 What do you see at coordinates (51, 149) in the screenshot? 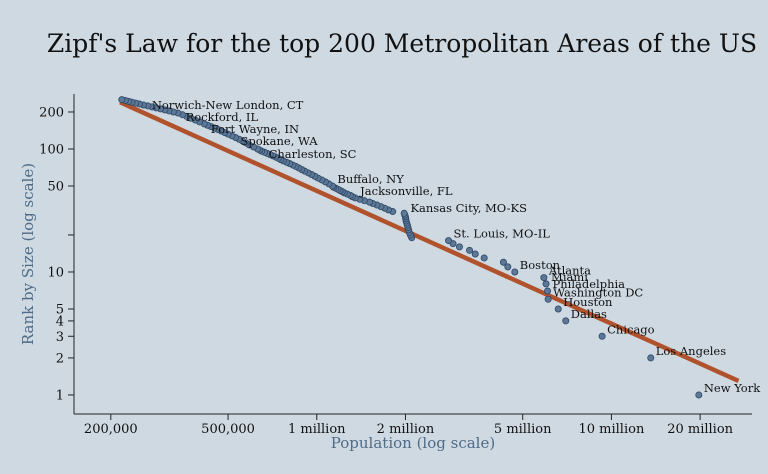
I see `y-tick-label: 100` at bounding box center [51, 149].